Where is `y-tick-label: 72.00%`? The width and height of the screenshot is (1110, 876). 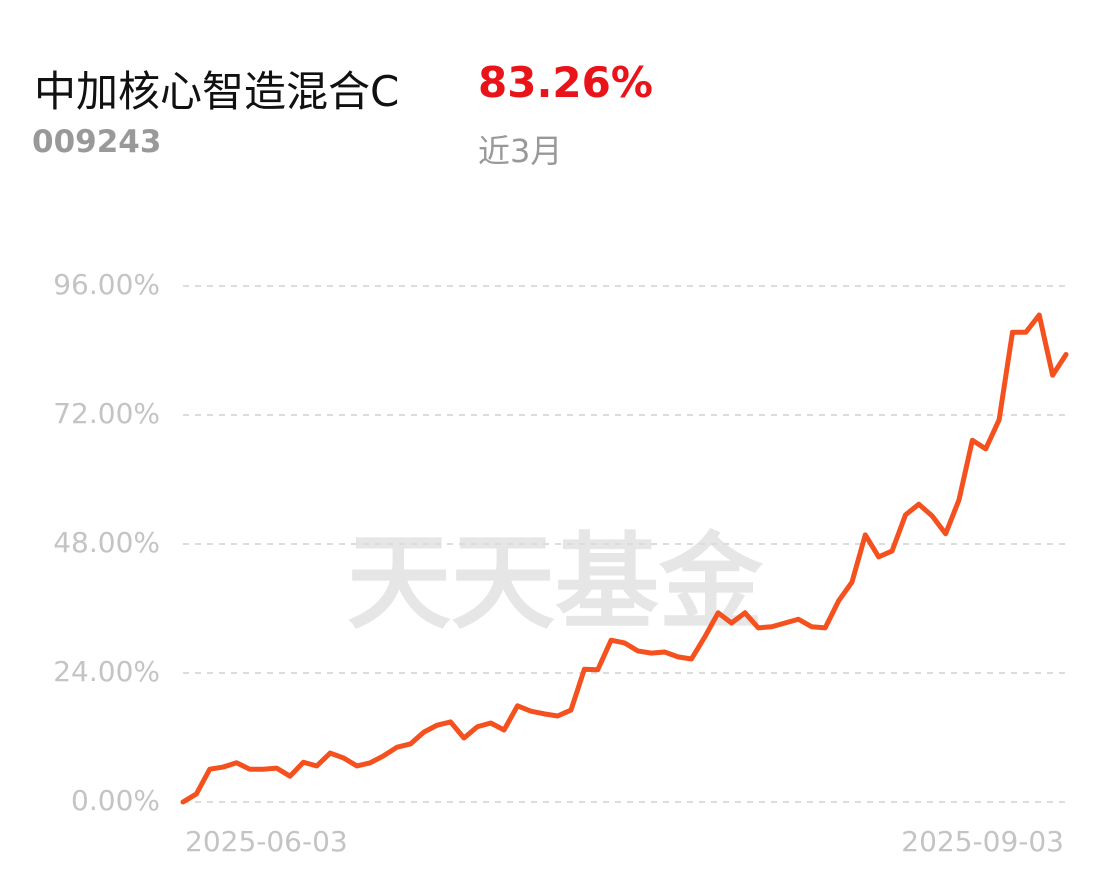 y-tick-label: 72.00% is located at coordinates (106, 413).